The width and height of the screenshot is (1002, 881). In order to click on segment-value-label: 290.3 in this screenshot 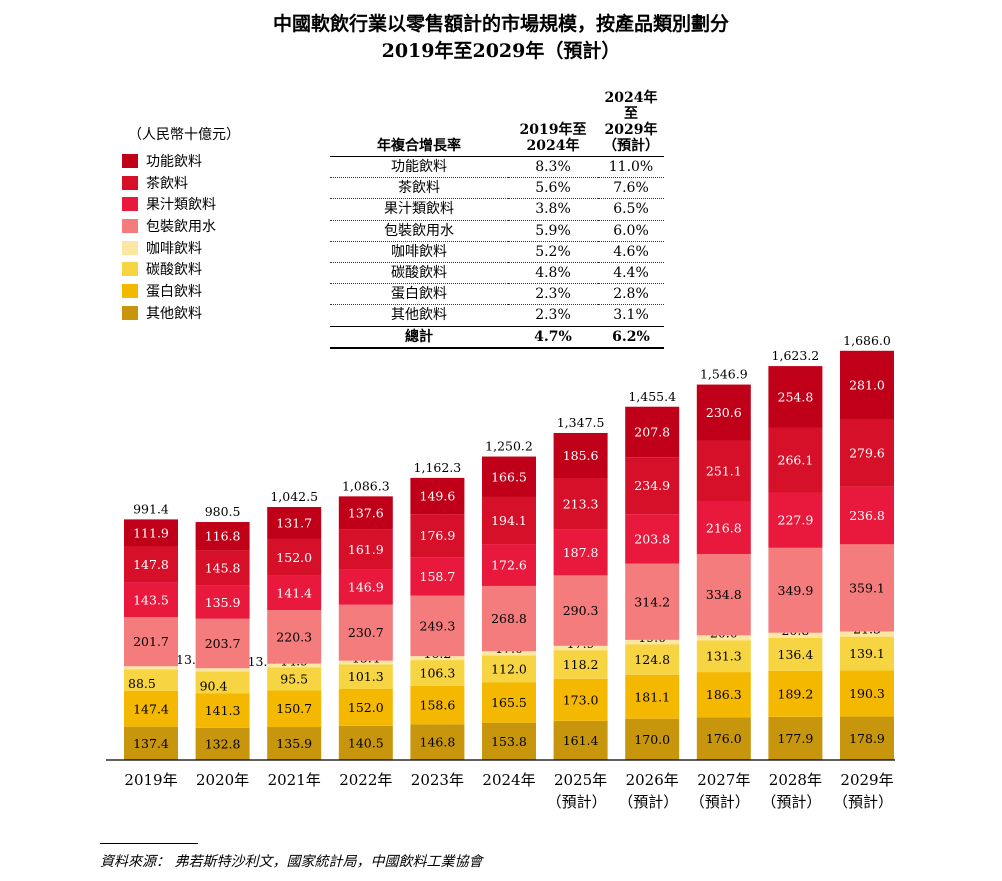, I will do `click(581, 610)`.